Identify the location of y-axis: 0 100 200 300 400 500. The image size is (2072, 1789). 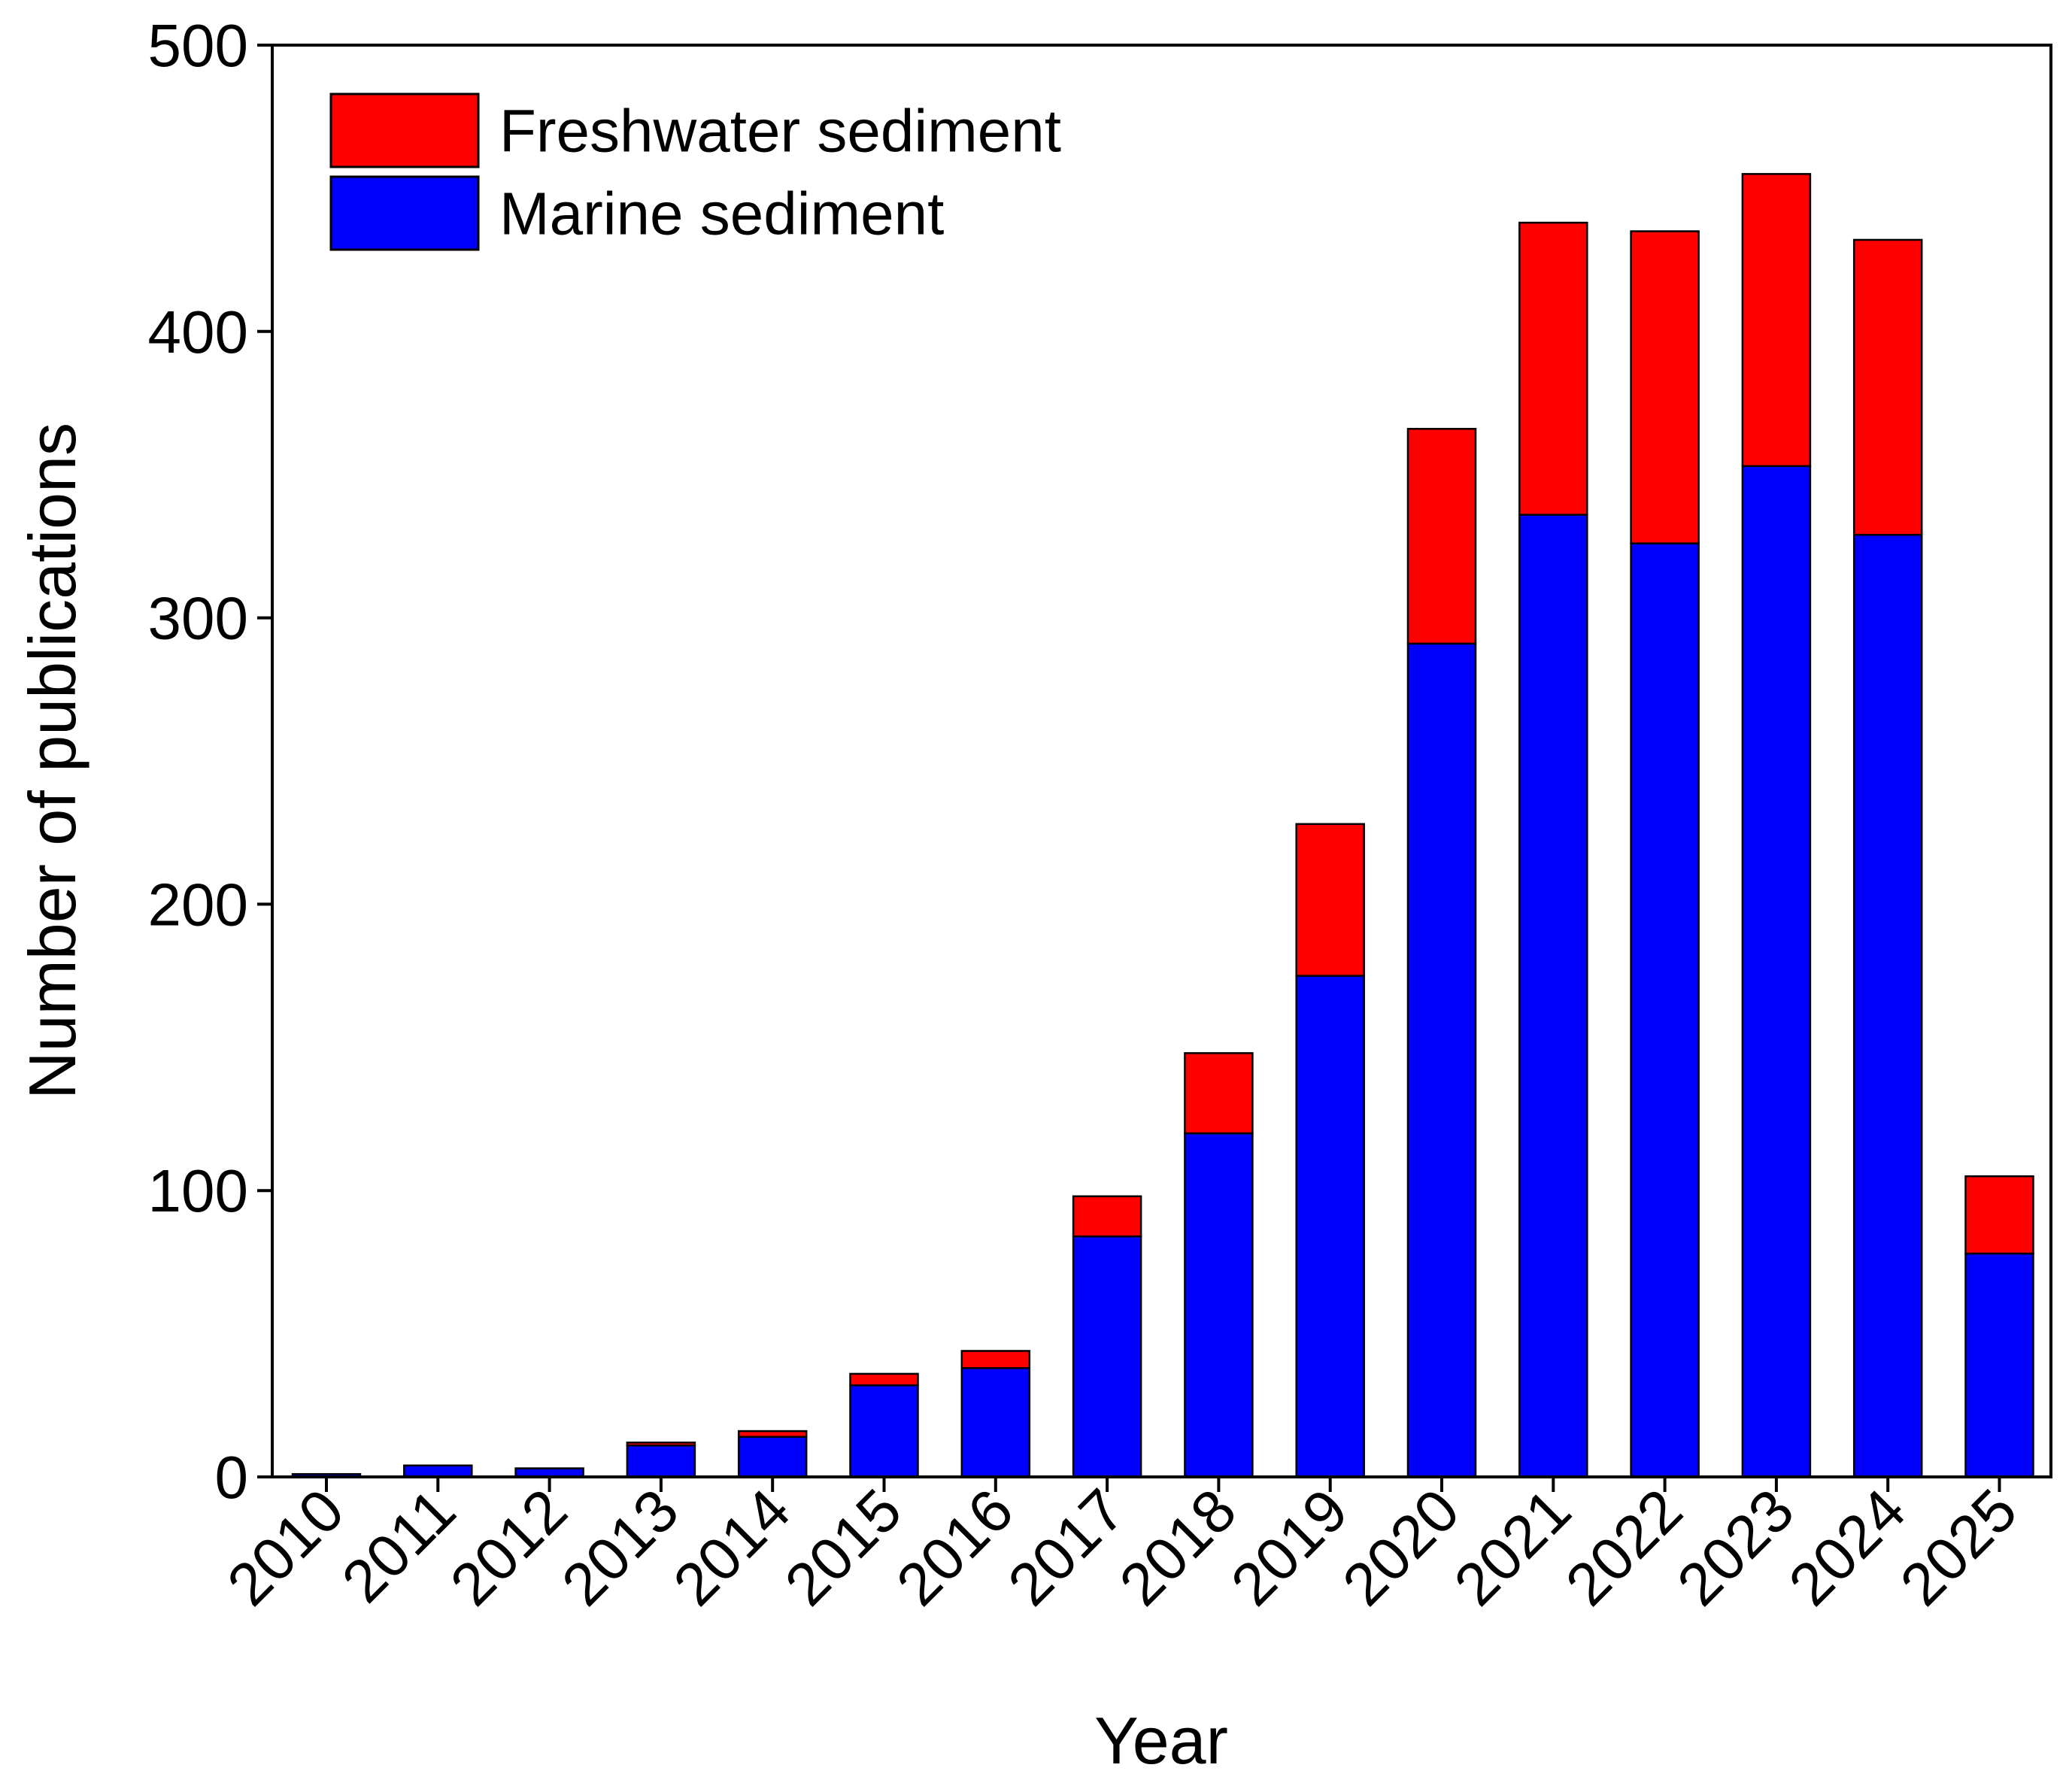
(210, 761).